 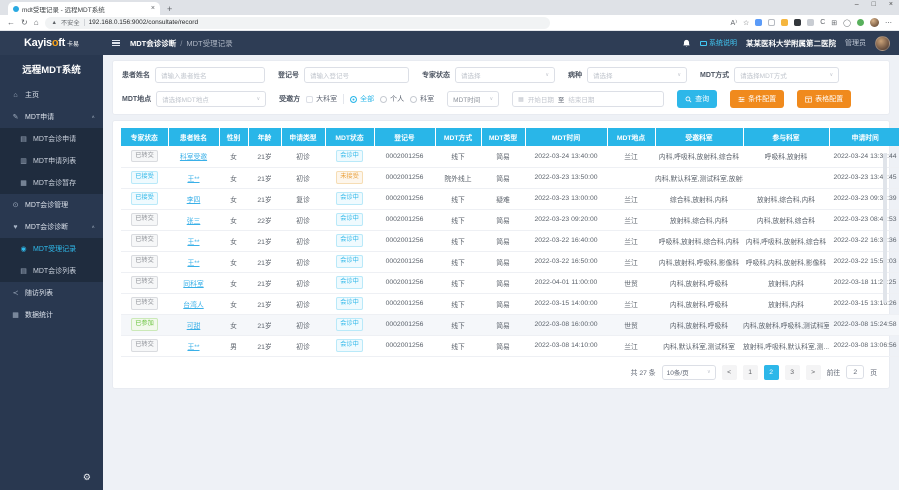 What do you see at coordinates (697, 99) in the screenshot?
I see `search-button: 查询` at bounding box center [697, 99].